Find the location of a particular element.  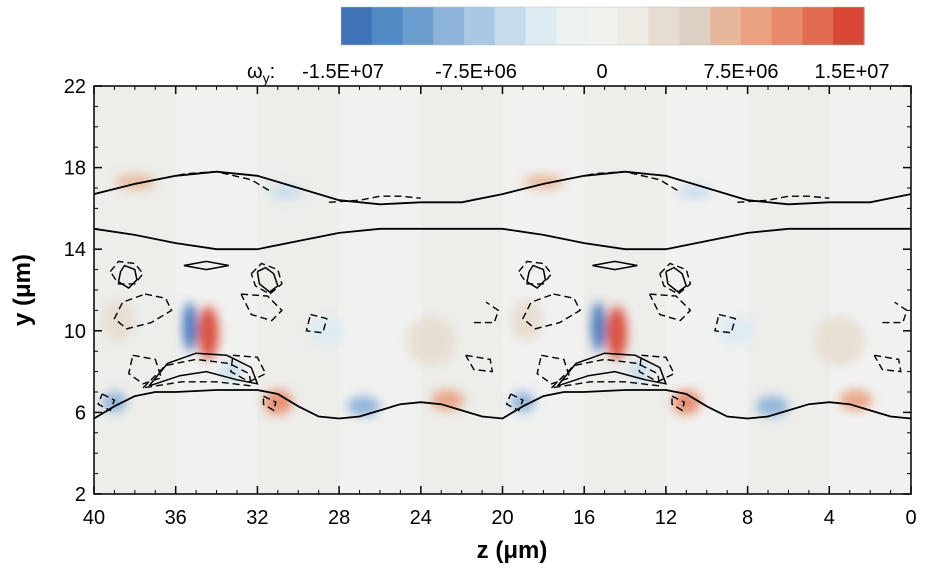

colorbar-variable-suffix: : is located at coordinates (273, 72).